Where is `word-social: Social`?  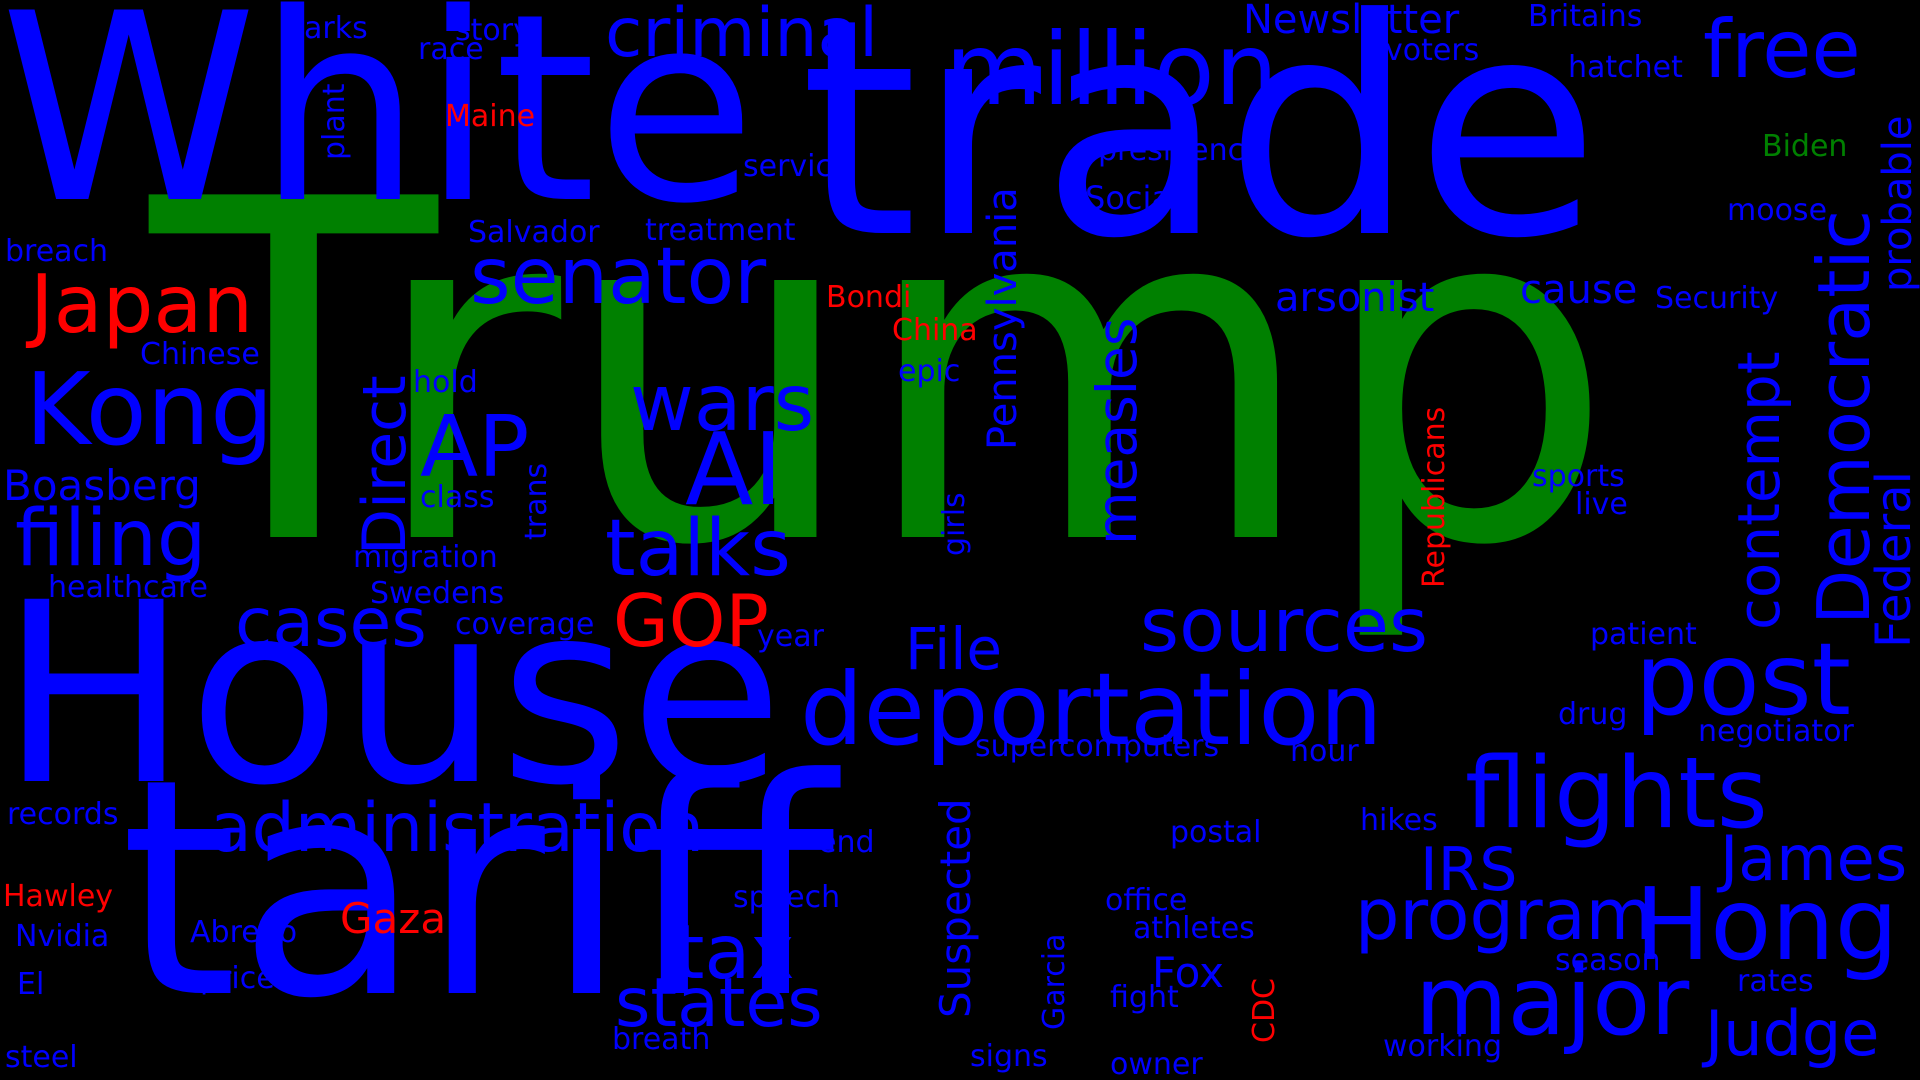 word-social: Social is located at coordinates (1132, 198).